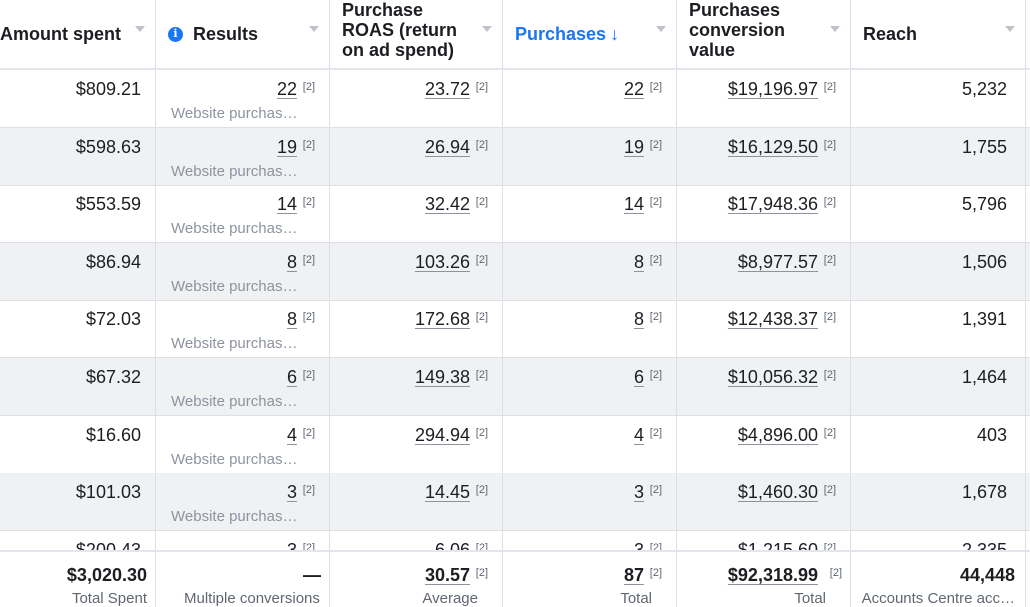  Describe the element at coordinates (226, 34) in the screenshot. I see `column-header-label: Results` at that location.